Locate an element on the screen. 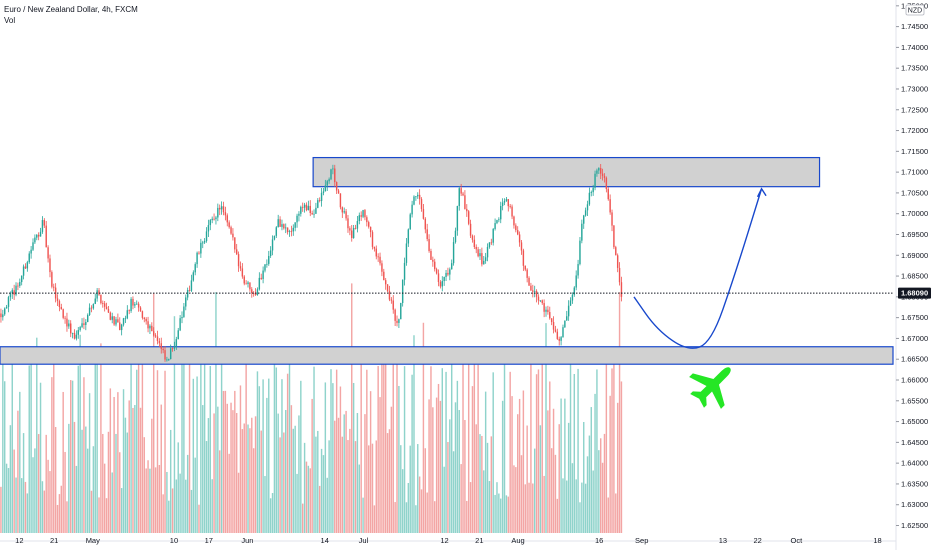 The width and height of the screenshot is (932, 550). y-tick-label: 1.70000 is located at coordinates (914, 213).